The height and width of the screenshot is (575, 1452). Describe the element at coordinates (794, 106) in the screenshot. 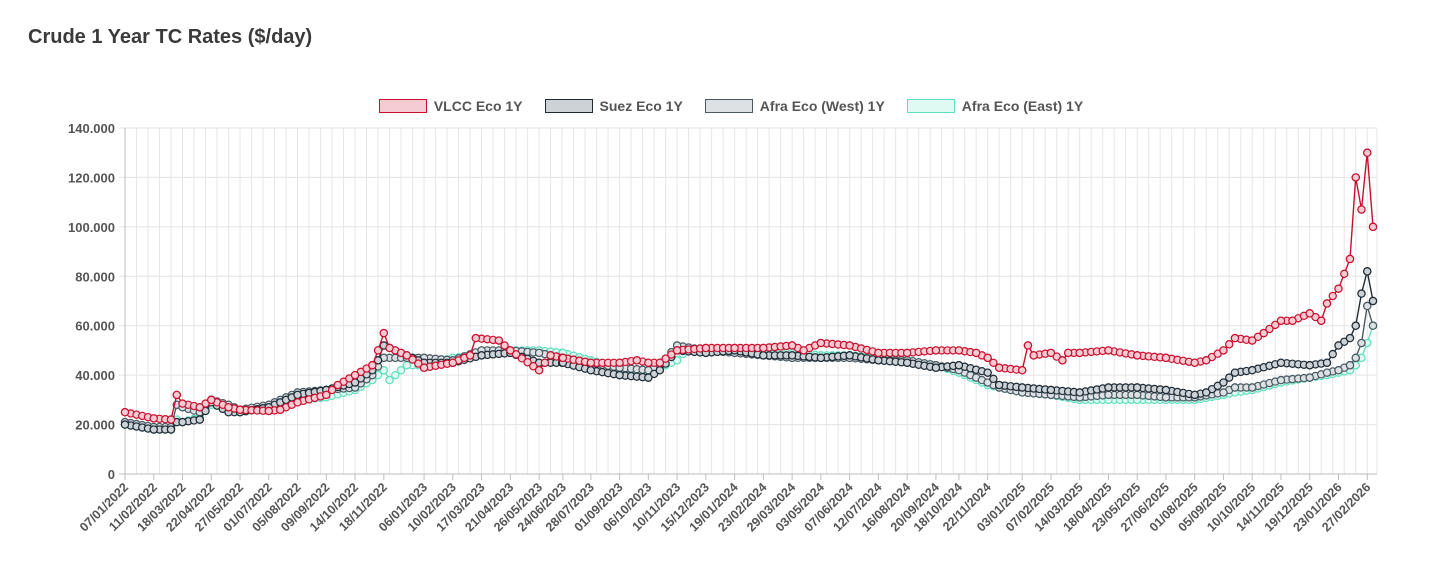

I see `legend-item-afra-west: Afra Eco (West) 1Y` at that location.